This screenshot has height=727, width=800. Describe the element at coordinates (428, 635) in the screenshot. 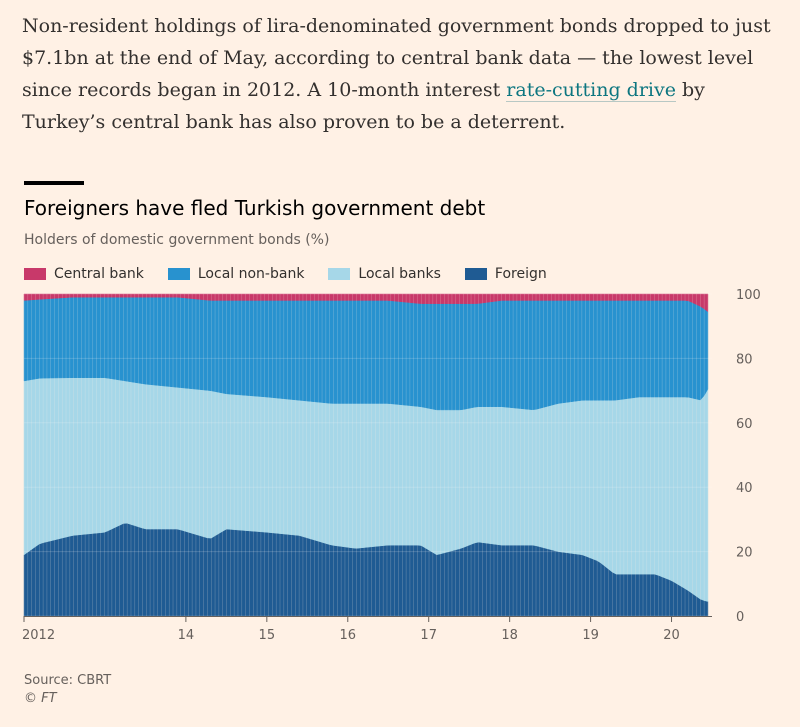

I see `x-tick-label-17: 17` at that location.